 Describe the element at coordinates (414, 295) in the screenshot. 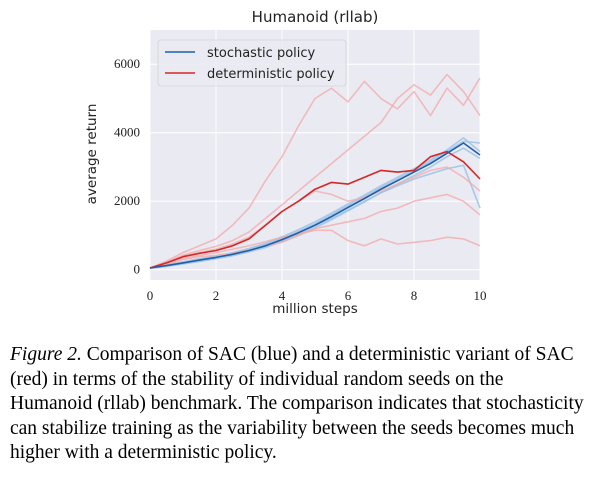

I see `x-tick-label: 8` at that location.